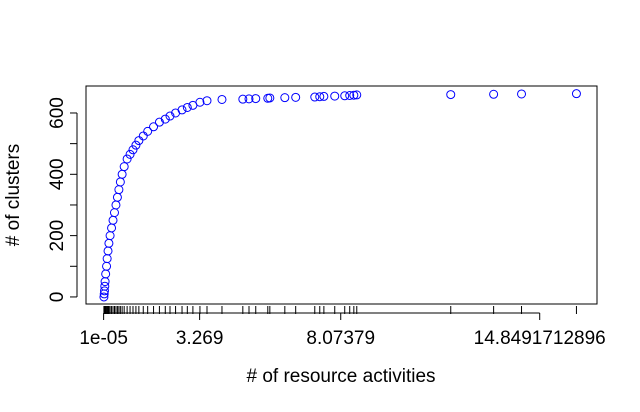  What do you see at coordinates (340, 376) in the screenshot?
I see `x-axis-label: # of resource activities` at bounding box center [340, 376].